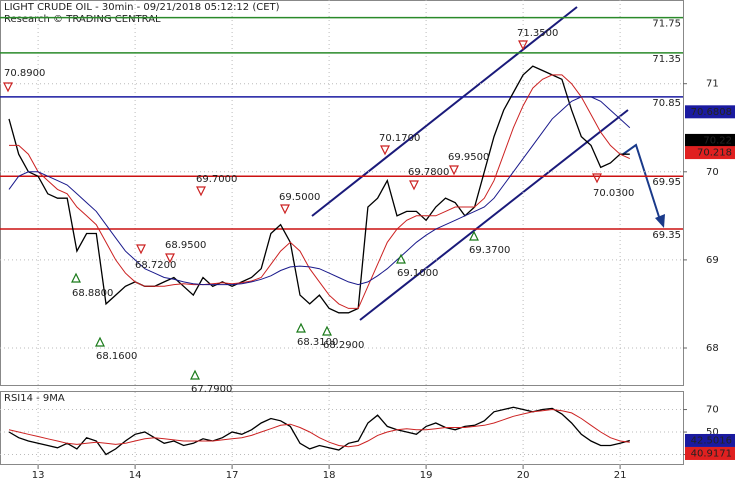  What do you see at coordinates (666, 24) in the screenshot?
I see `level-label: 71.75` at bounding box center [666, 24].